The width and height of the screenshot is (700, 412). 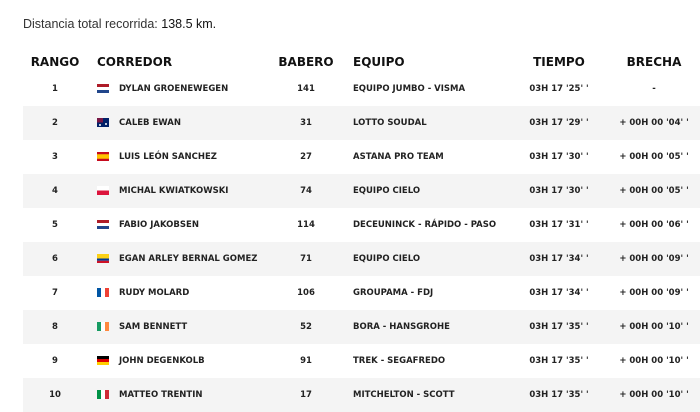 What do you see at coordinates (559, 123) in the screenshot?
I see `time: 03H 17 '29' '` at bounding box center [559, 123].